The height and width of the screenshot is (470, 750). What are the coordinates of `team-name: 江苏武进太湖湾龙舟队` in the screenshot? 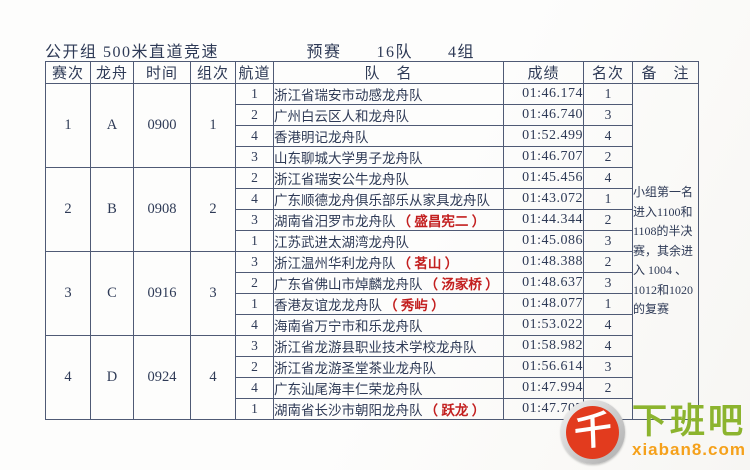 It's located at (342, 242).